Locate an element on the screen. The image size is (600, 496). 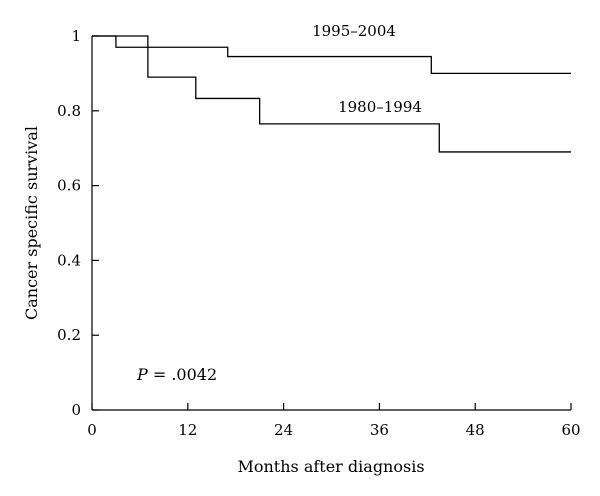
p-value-annotation: P = .0042 is located at coordinates (176, 374).